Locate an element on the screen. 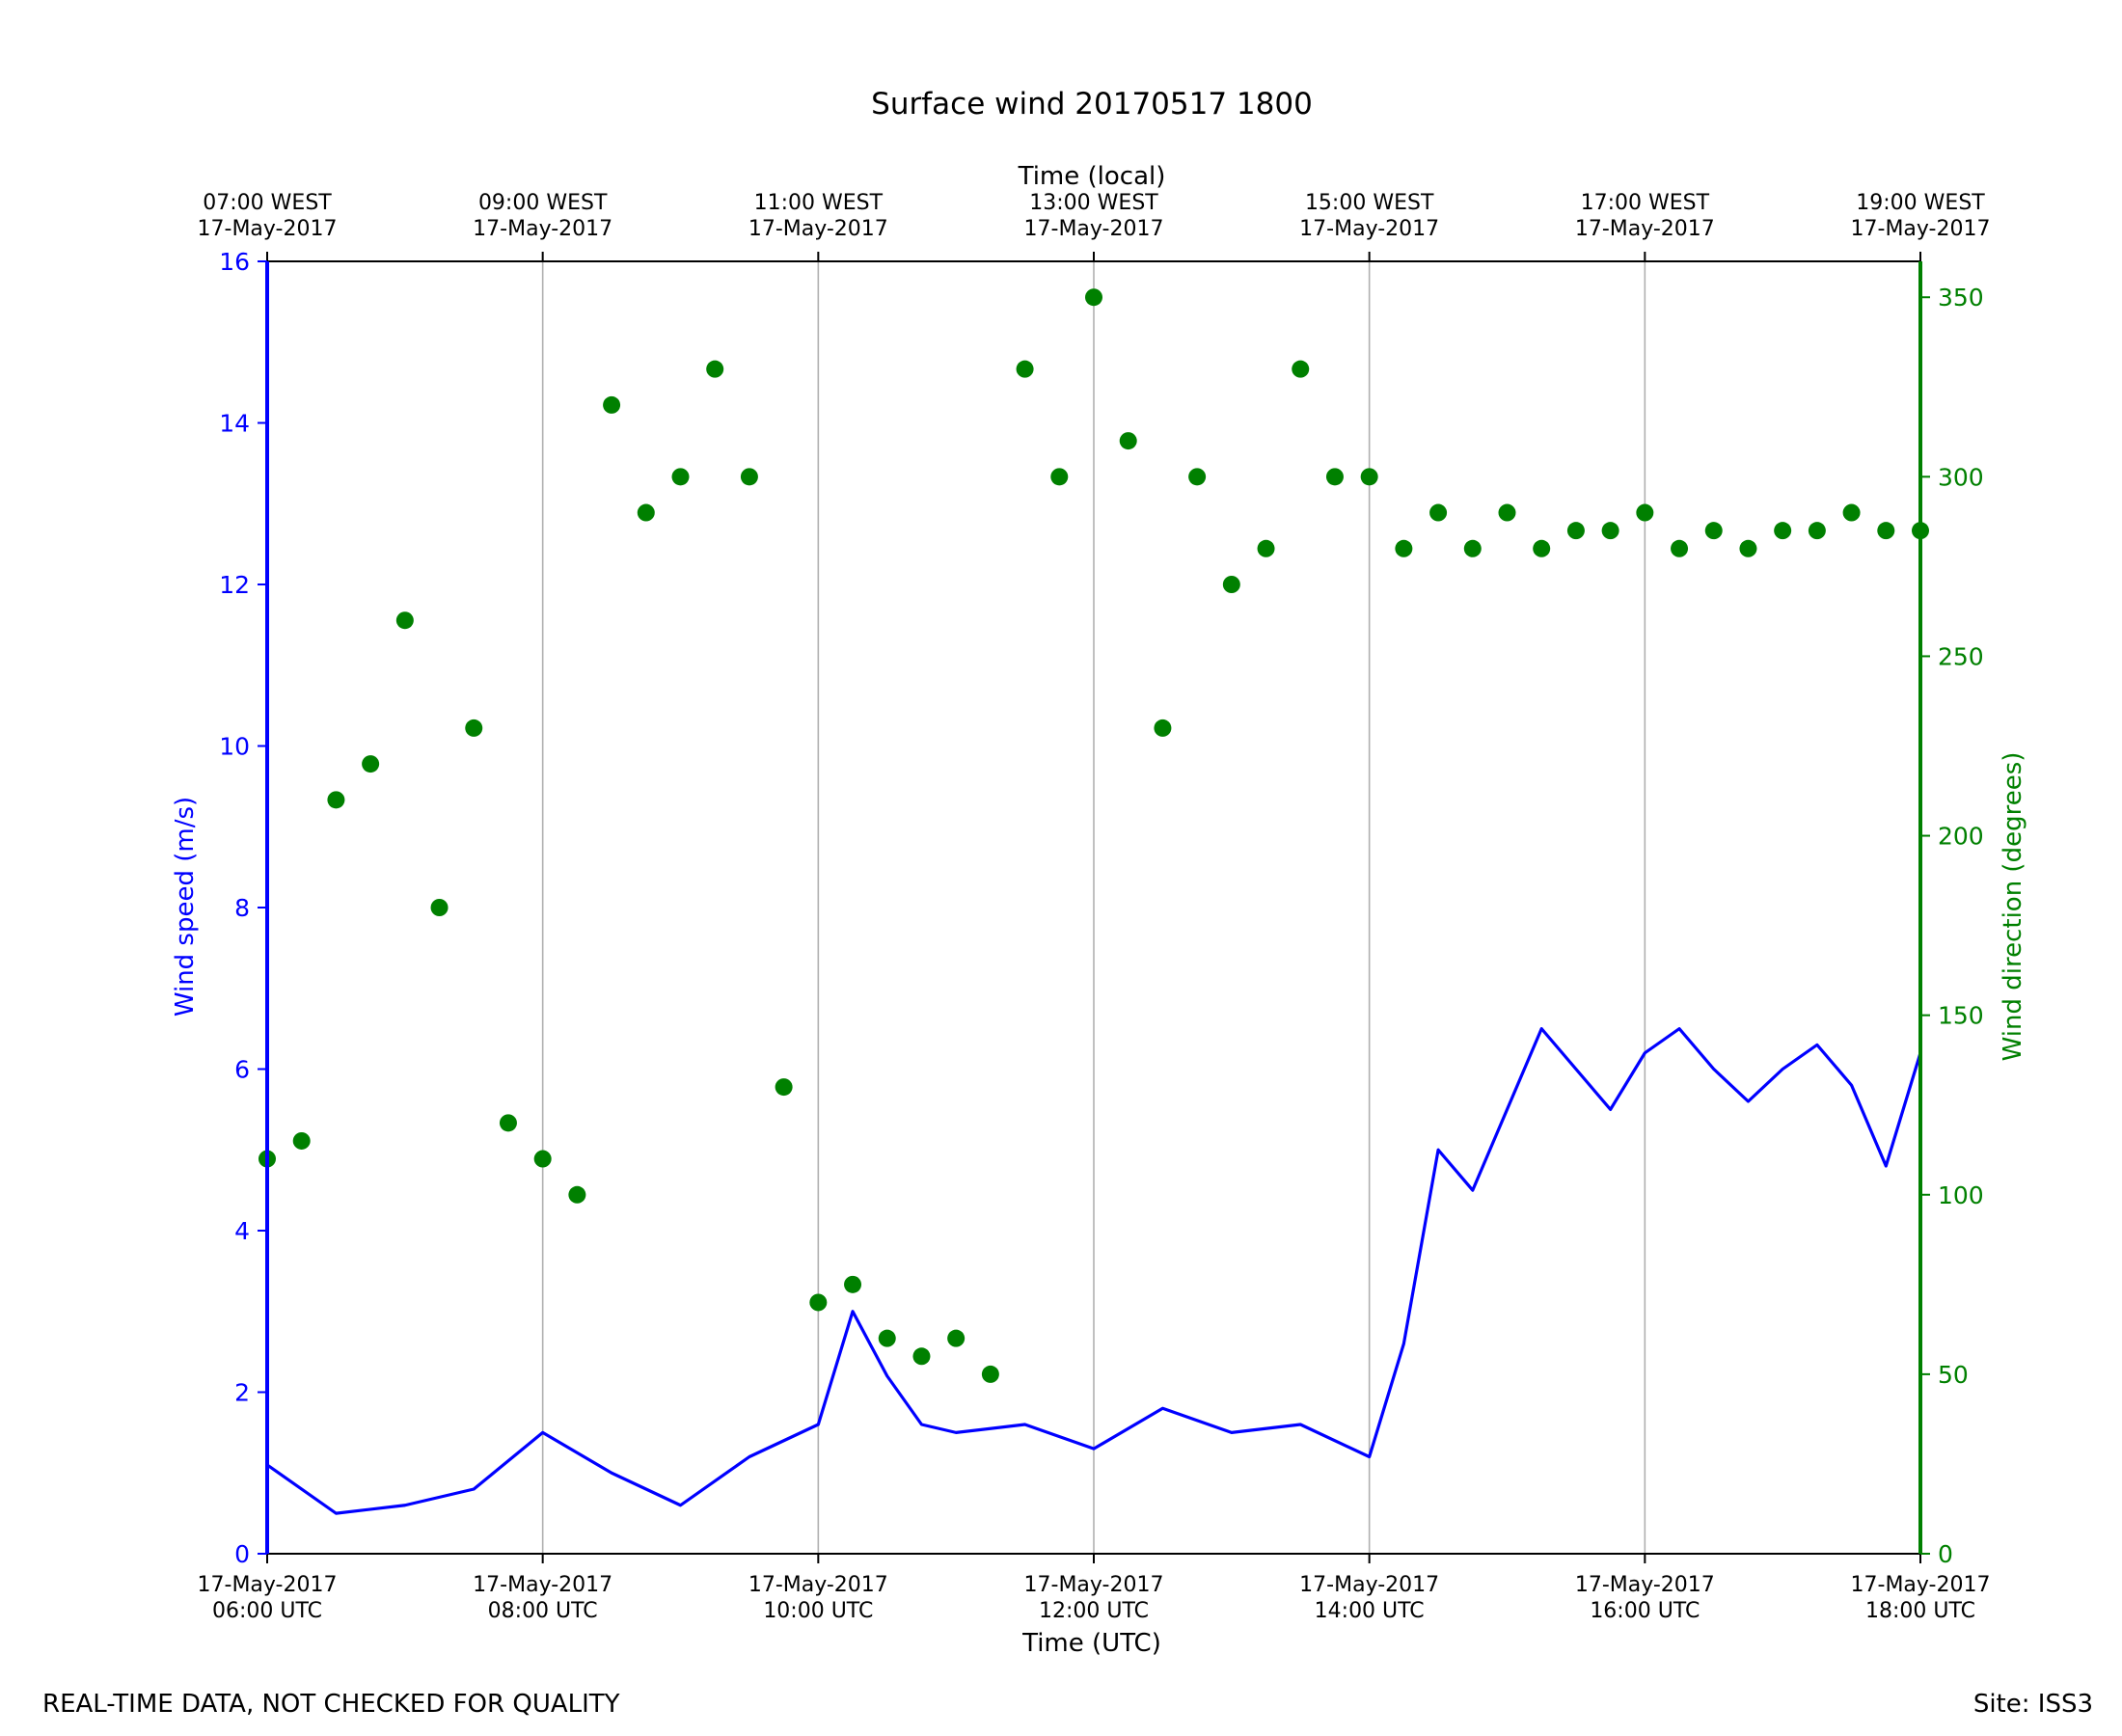  y-tick-label-right: 300 is located at coordinates (1961, 477).